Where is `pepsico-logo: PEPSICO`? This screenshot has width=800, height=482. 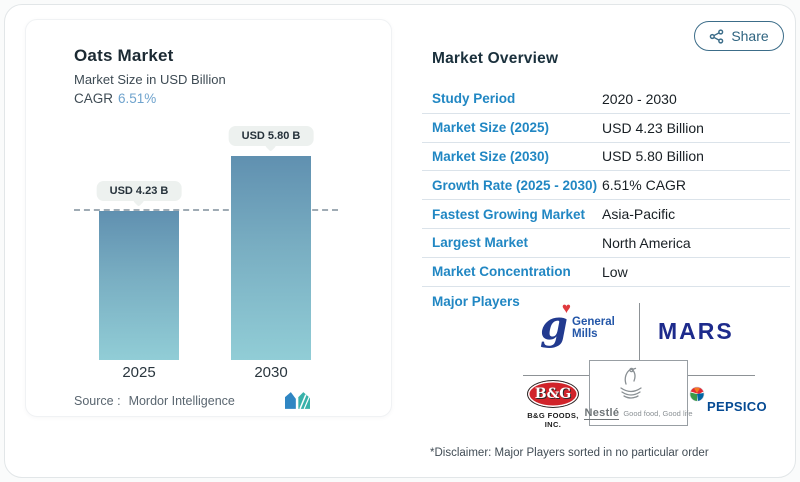
pepsico-logo: PEPSICO is located at coordinates (728, 399).